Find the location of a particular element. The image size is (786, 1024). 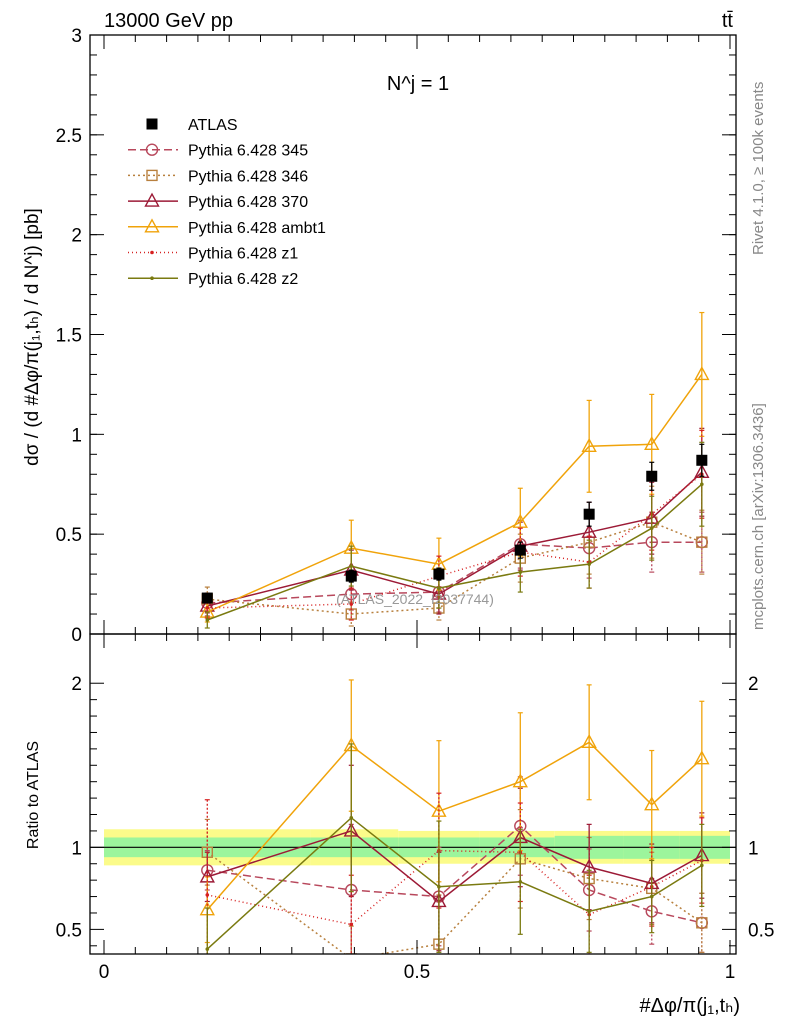

main-ylabel: dσ / (d #Δφ/π(j₁,tₕ) / d N^j) [pb] is located at coordinates (32, 337).